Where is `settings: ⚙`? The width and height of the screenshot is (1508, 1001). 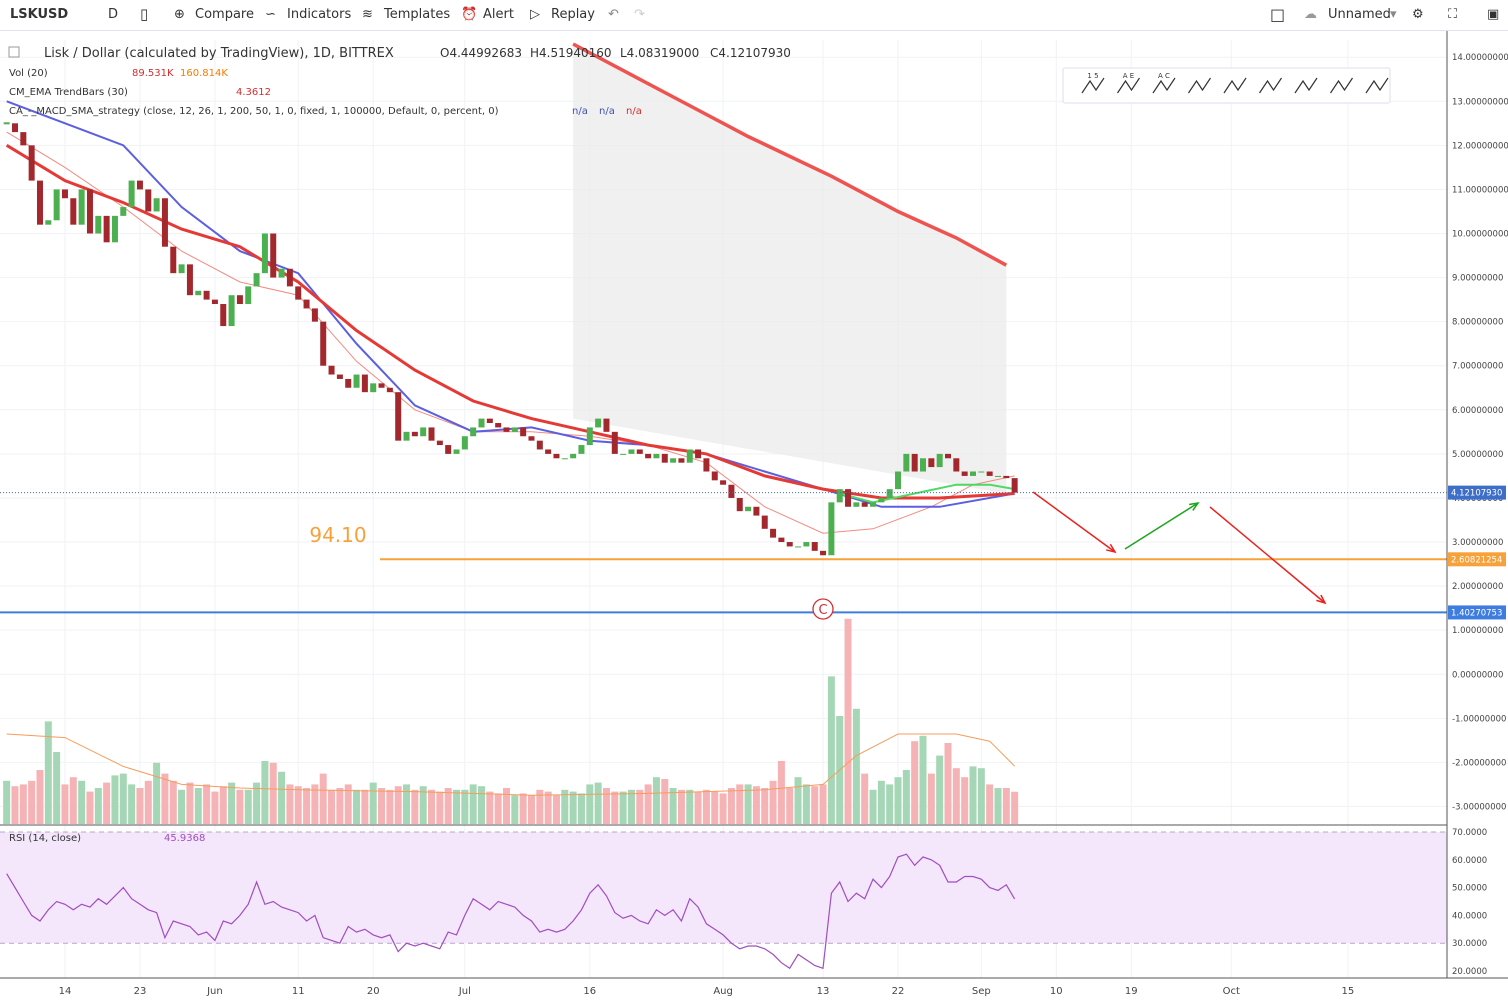
settings: ⚙ is located at coordinates (1418, 14).